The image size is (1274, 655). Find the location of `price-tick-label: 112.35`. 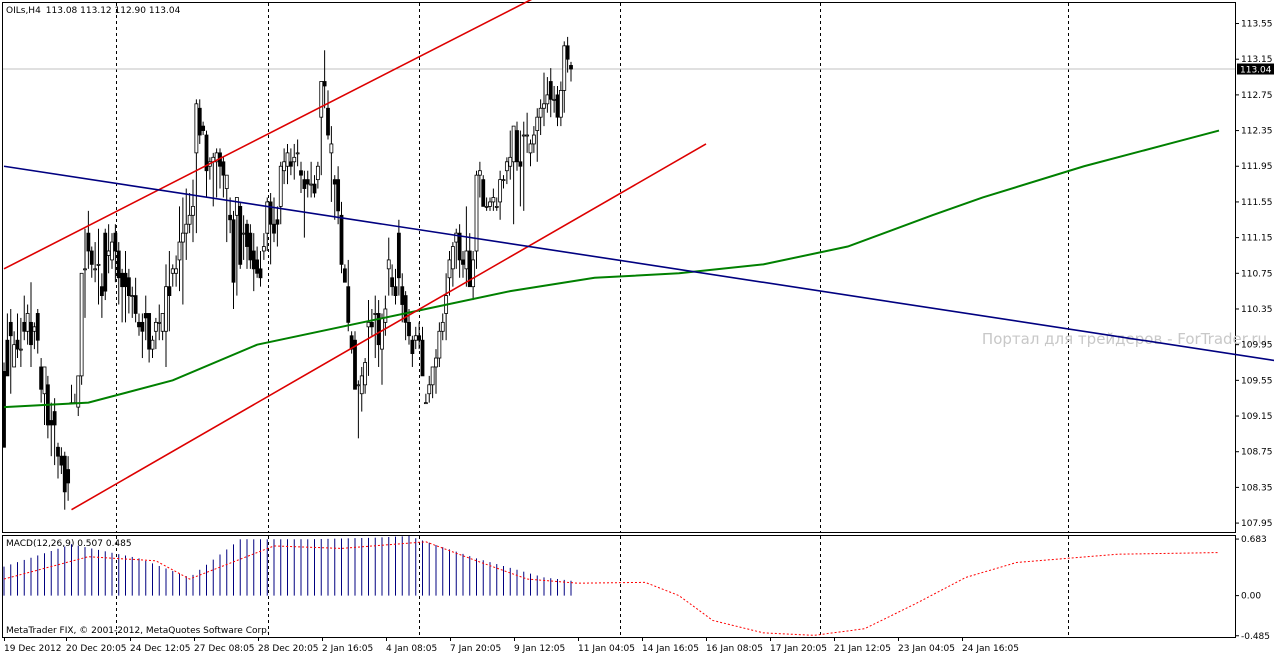

price-tick-label: 112.35 is located at coordinates (1257, 132).